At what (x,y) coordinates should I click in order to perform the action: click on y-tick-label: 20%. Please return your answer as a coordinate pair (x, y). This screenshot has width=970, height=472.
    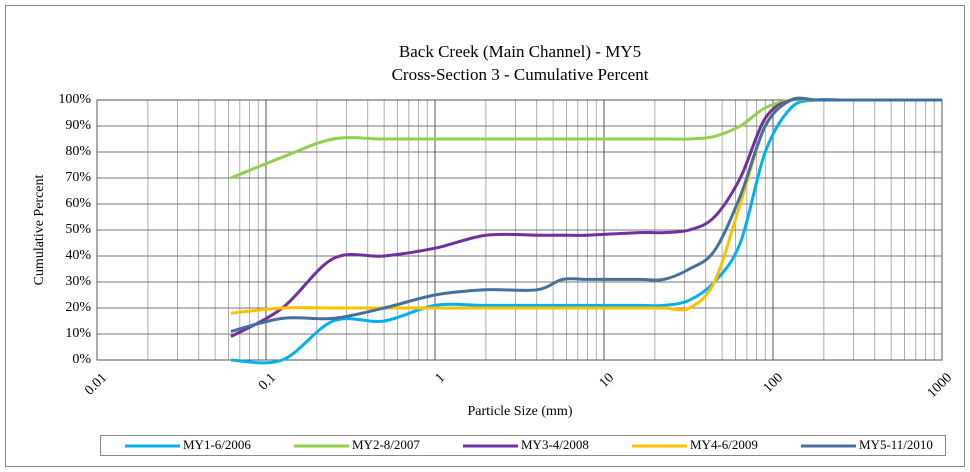
    Looking at the image, I should click on (78, 307).